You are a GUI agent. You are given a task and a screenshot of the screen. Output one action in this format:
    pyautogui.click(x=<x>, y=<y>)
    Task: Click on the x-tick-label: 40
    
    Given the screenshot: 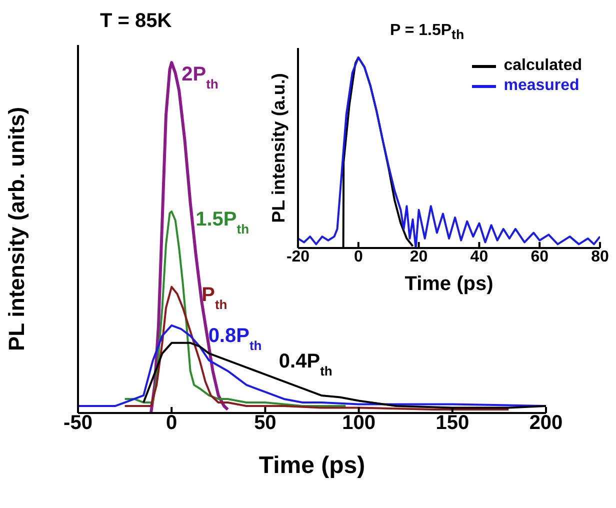 What is the action you would take?
    pyautogui.click(x=479, y=257)
    